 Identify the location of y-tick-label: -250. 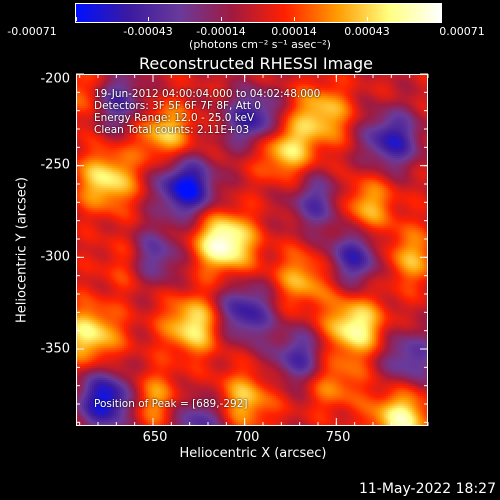
(55, 165).